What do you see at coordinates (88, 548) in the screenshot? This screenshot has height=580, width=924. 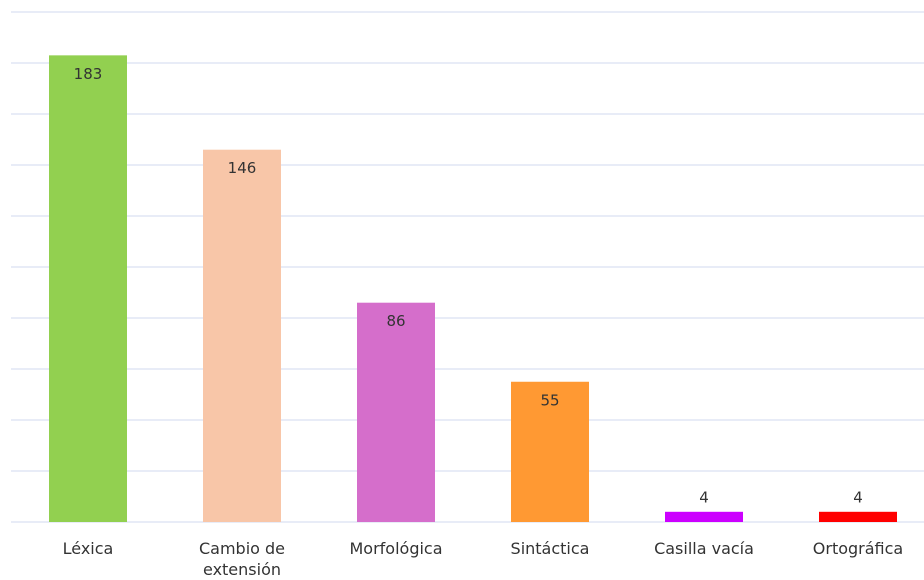 I see `x-tick-label: Léxica` at bounding box center [88, 548].